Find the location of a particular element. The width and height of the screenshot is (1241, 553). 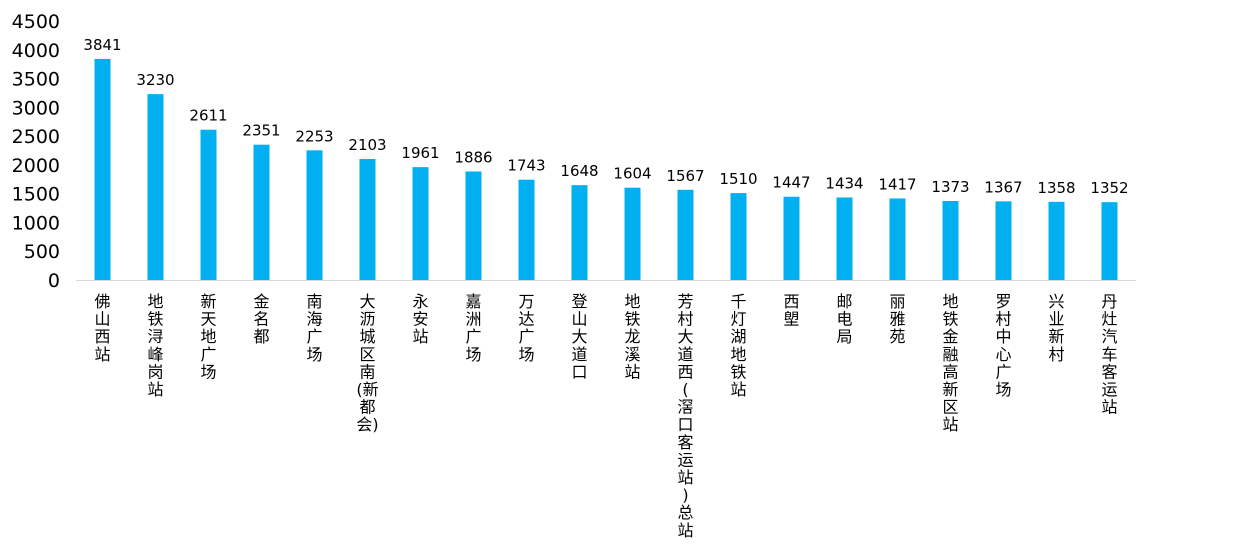

y-tick-label: 3500 is located at coordinates (36, 80).